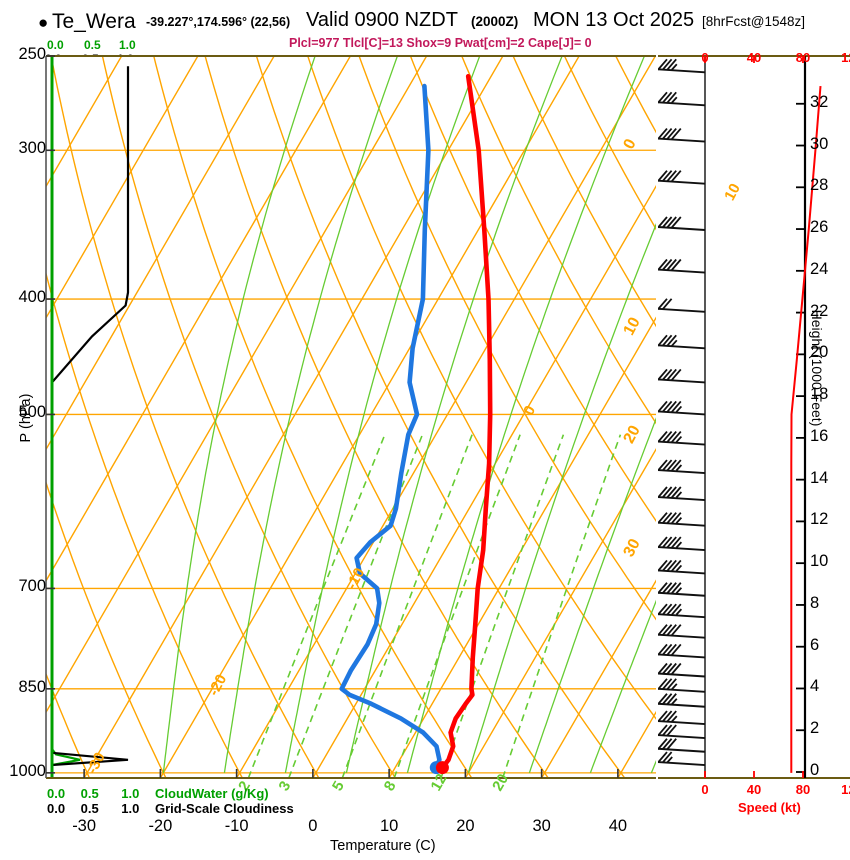  Describe the element at coordinates (632, 435) in the screenshot. I see `isotherm-label-up-20: 20` at that location.